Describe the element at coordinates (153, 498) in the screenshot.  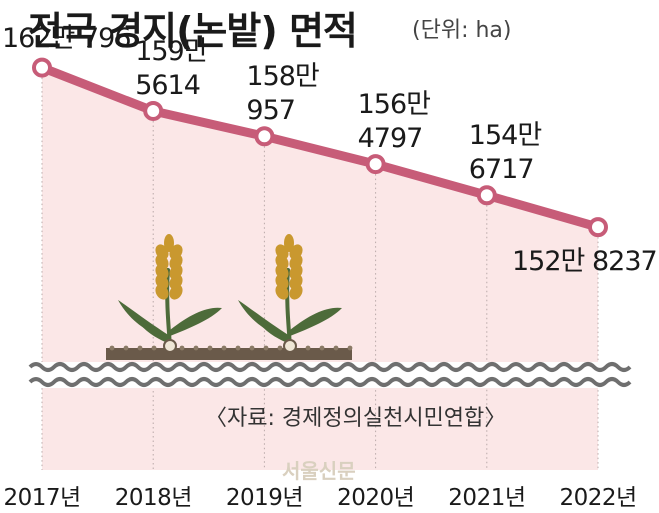
I see `x-tick-label: 2018년` at that location.